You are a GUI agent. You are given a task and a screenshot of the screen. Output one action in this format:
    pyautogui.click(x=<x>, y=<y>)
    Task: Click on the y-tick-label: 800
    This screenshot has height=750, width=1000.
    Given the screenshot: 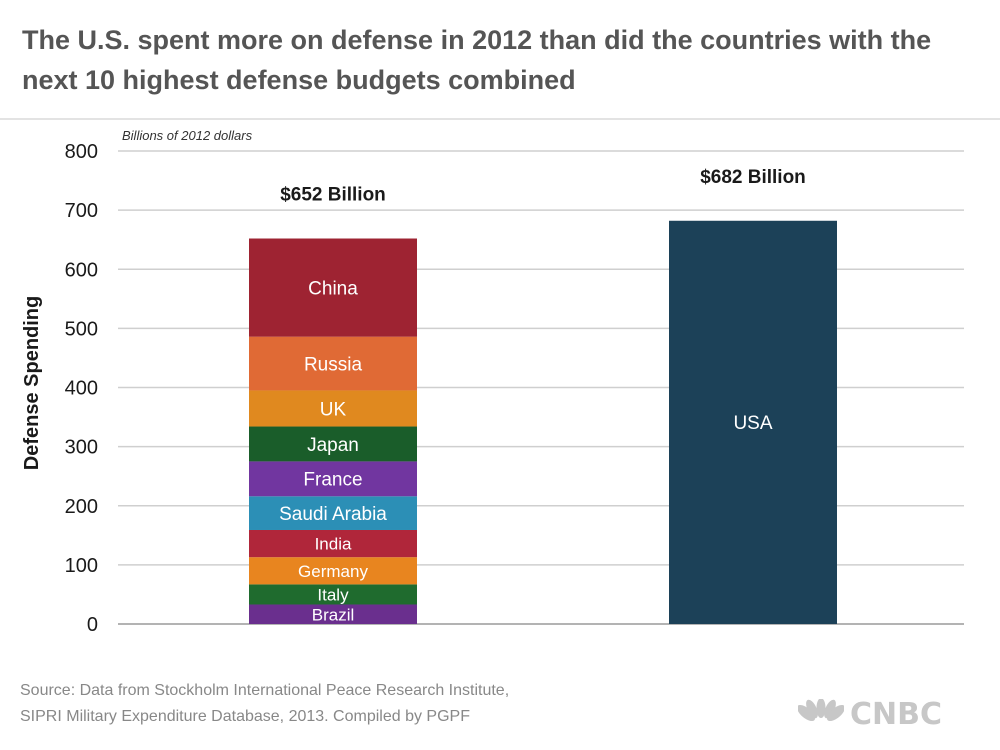 What is the action you would take?
    pyautogui.click(x=81, y=152)
    